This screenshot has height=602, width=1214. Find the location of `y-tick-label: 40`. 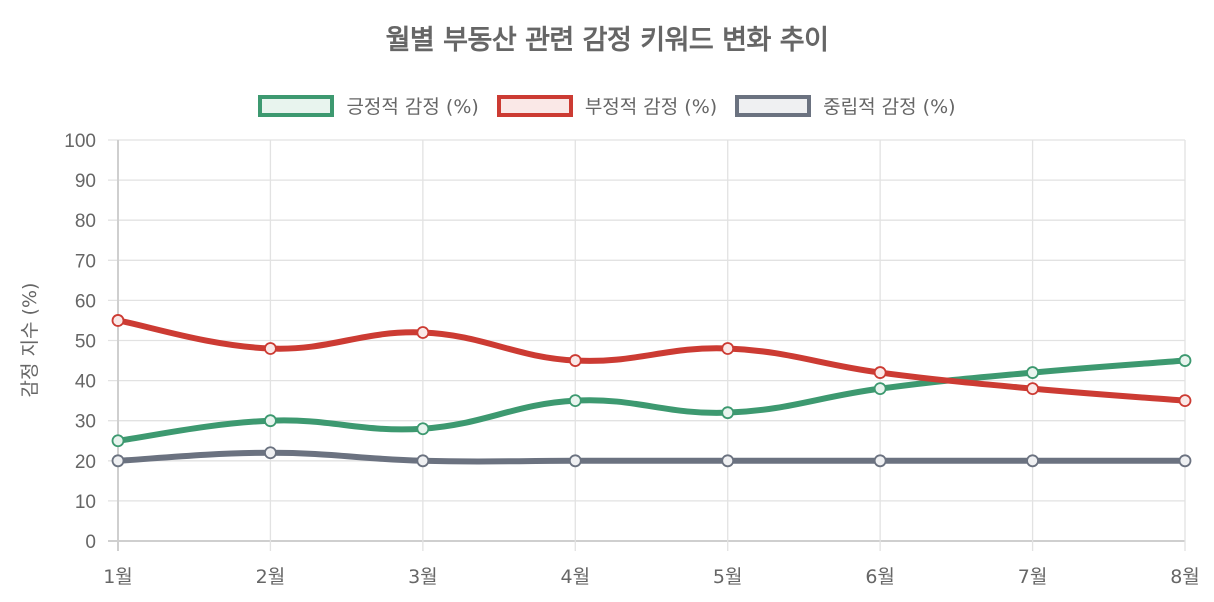

y-tick-label: 40 is located at coordinates (85, 382).